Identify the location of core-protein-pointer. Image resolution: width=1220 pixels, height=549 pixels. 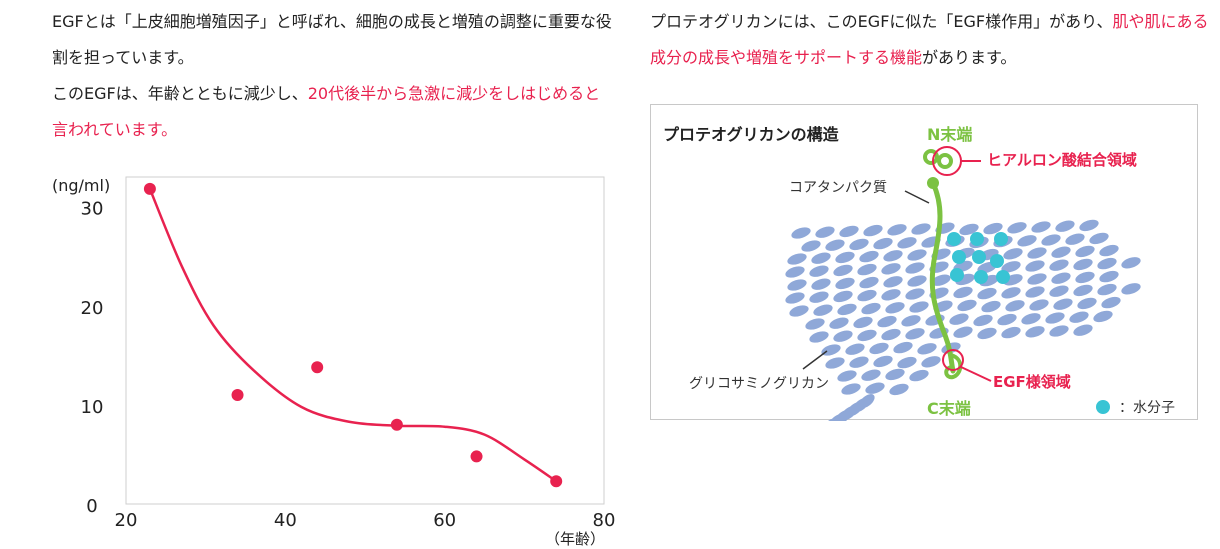
(917, 197).